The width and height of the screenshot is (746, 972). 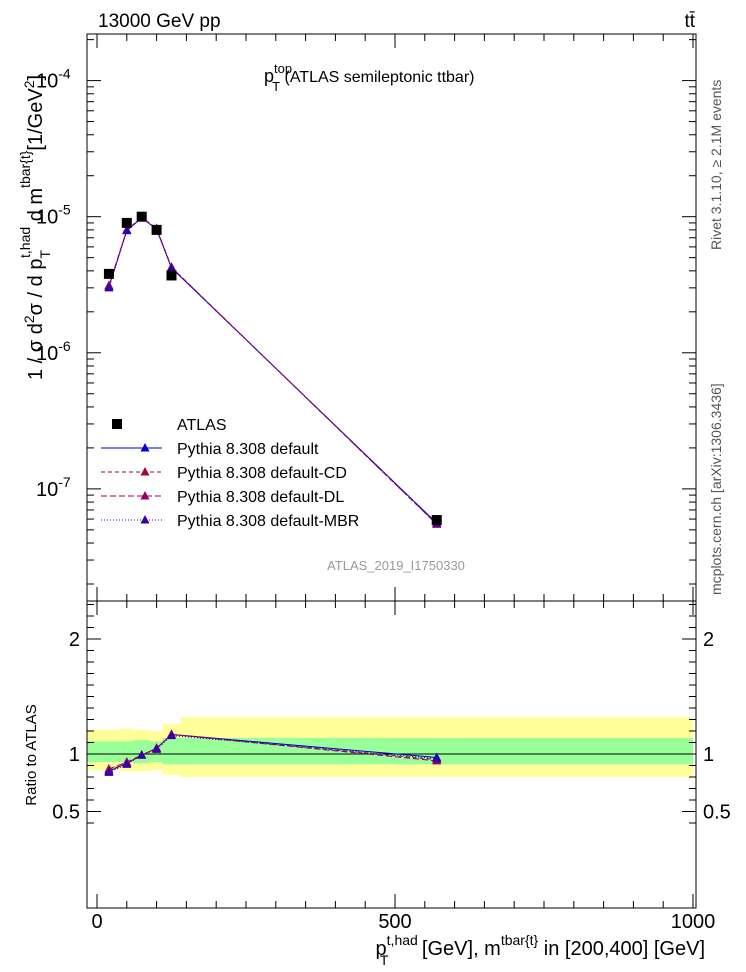 I want to click on legend-label: Pythia 8.308 default-CD, so click(x=262, y=473).